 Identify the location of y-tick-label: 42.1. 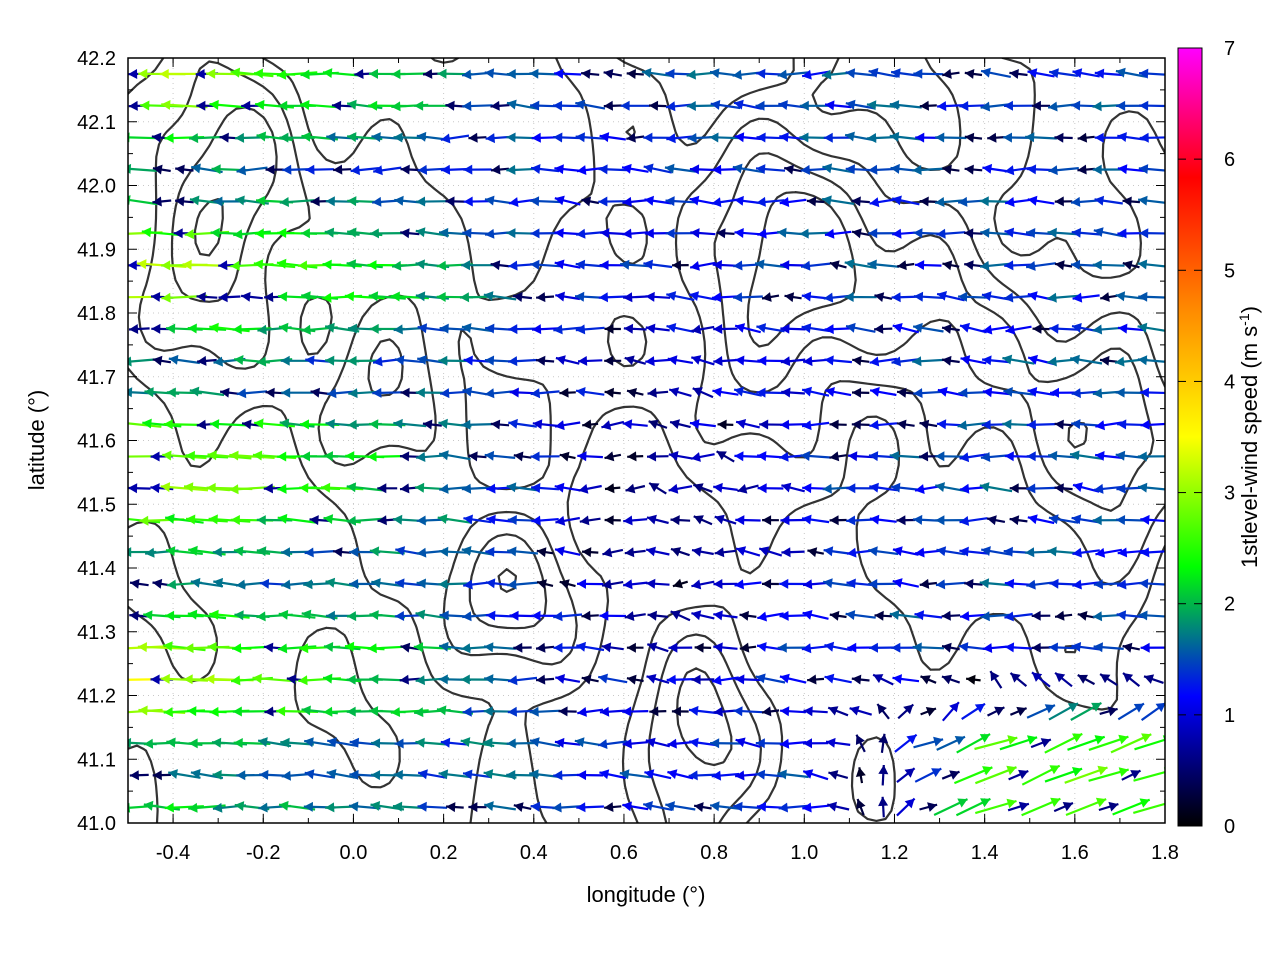
(96, 123).